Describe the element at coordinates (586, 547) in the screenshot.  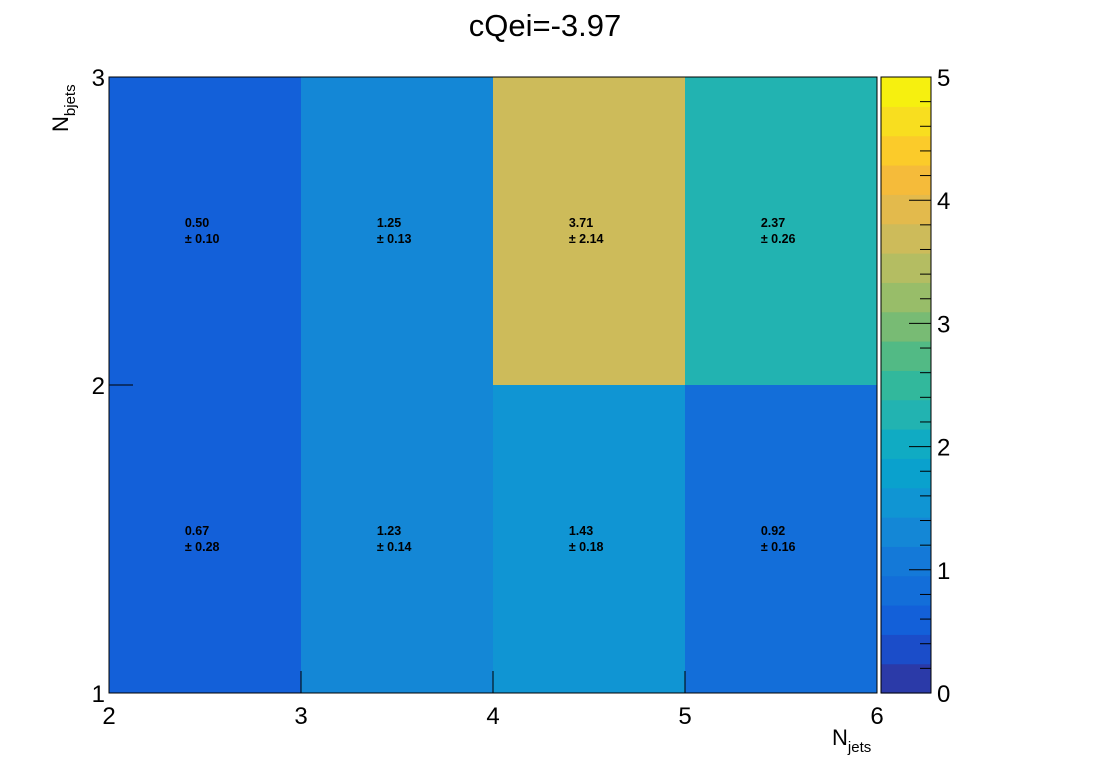
I see `cell-error-label: ± 0.18` at that location.